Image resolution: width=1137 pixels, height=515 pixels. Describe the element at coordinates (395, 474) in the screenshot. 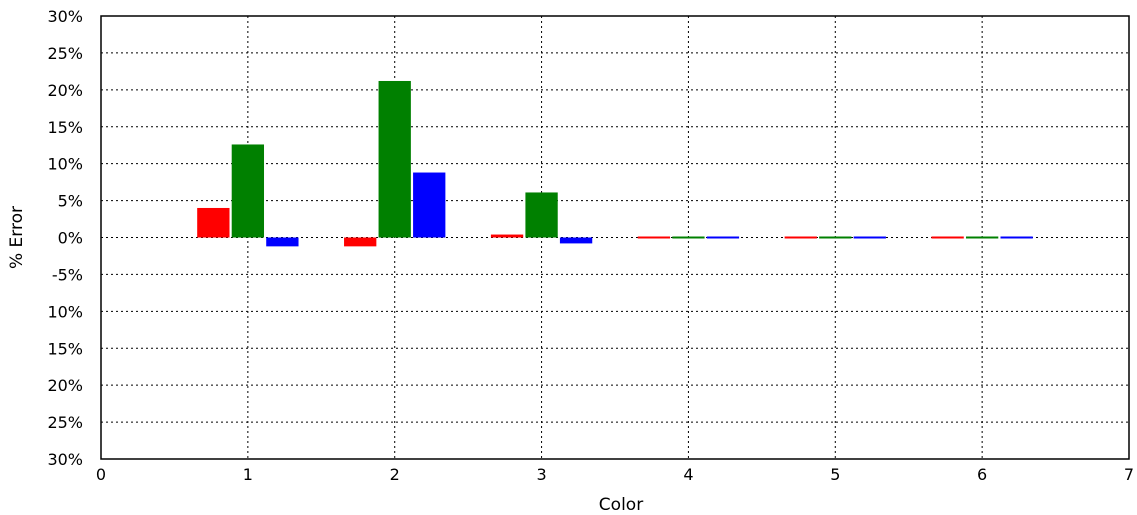

I see `x-tick-label: 2` at that location.